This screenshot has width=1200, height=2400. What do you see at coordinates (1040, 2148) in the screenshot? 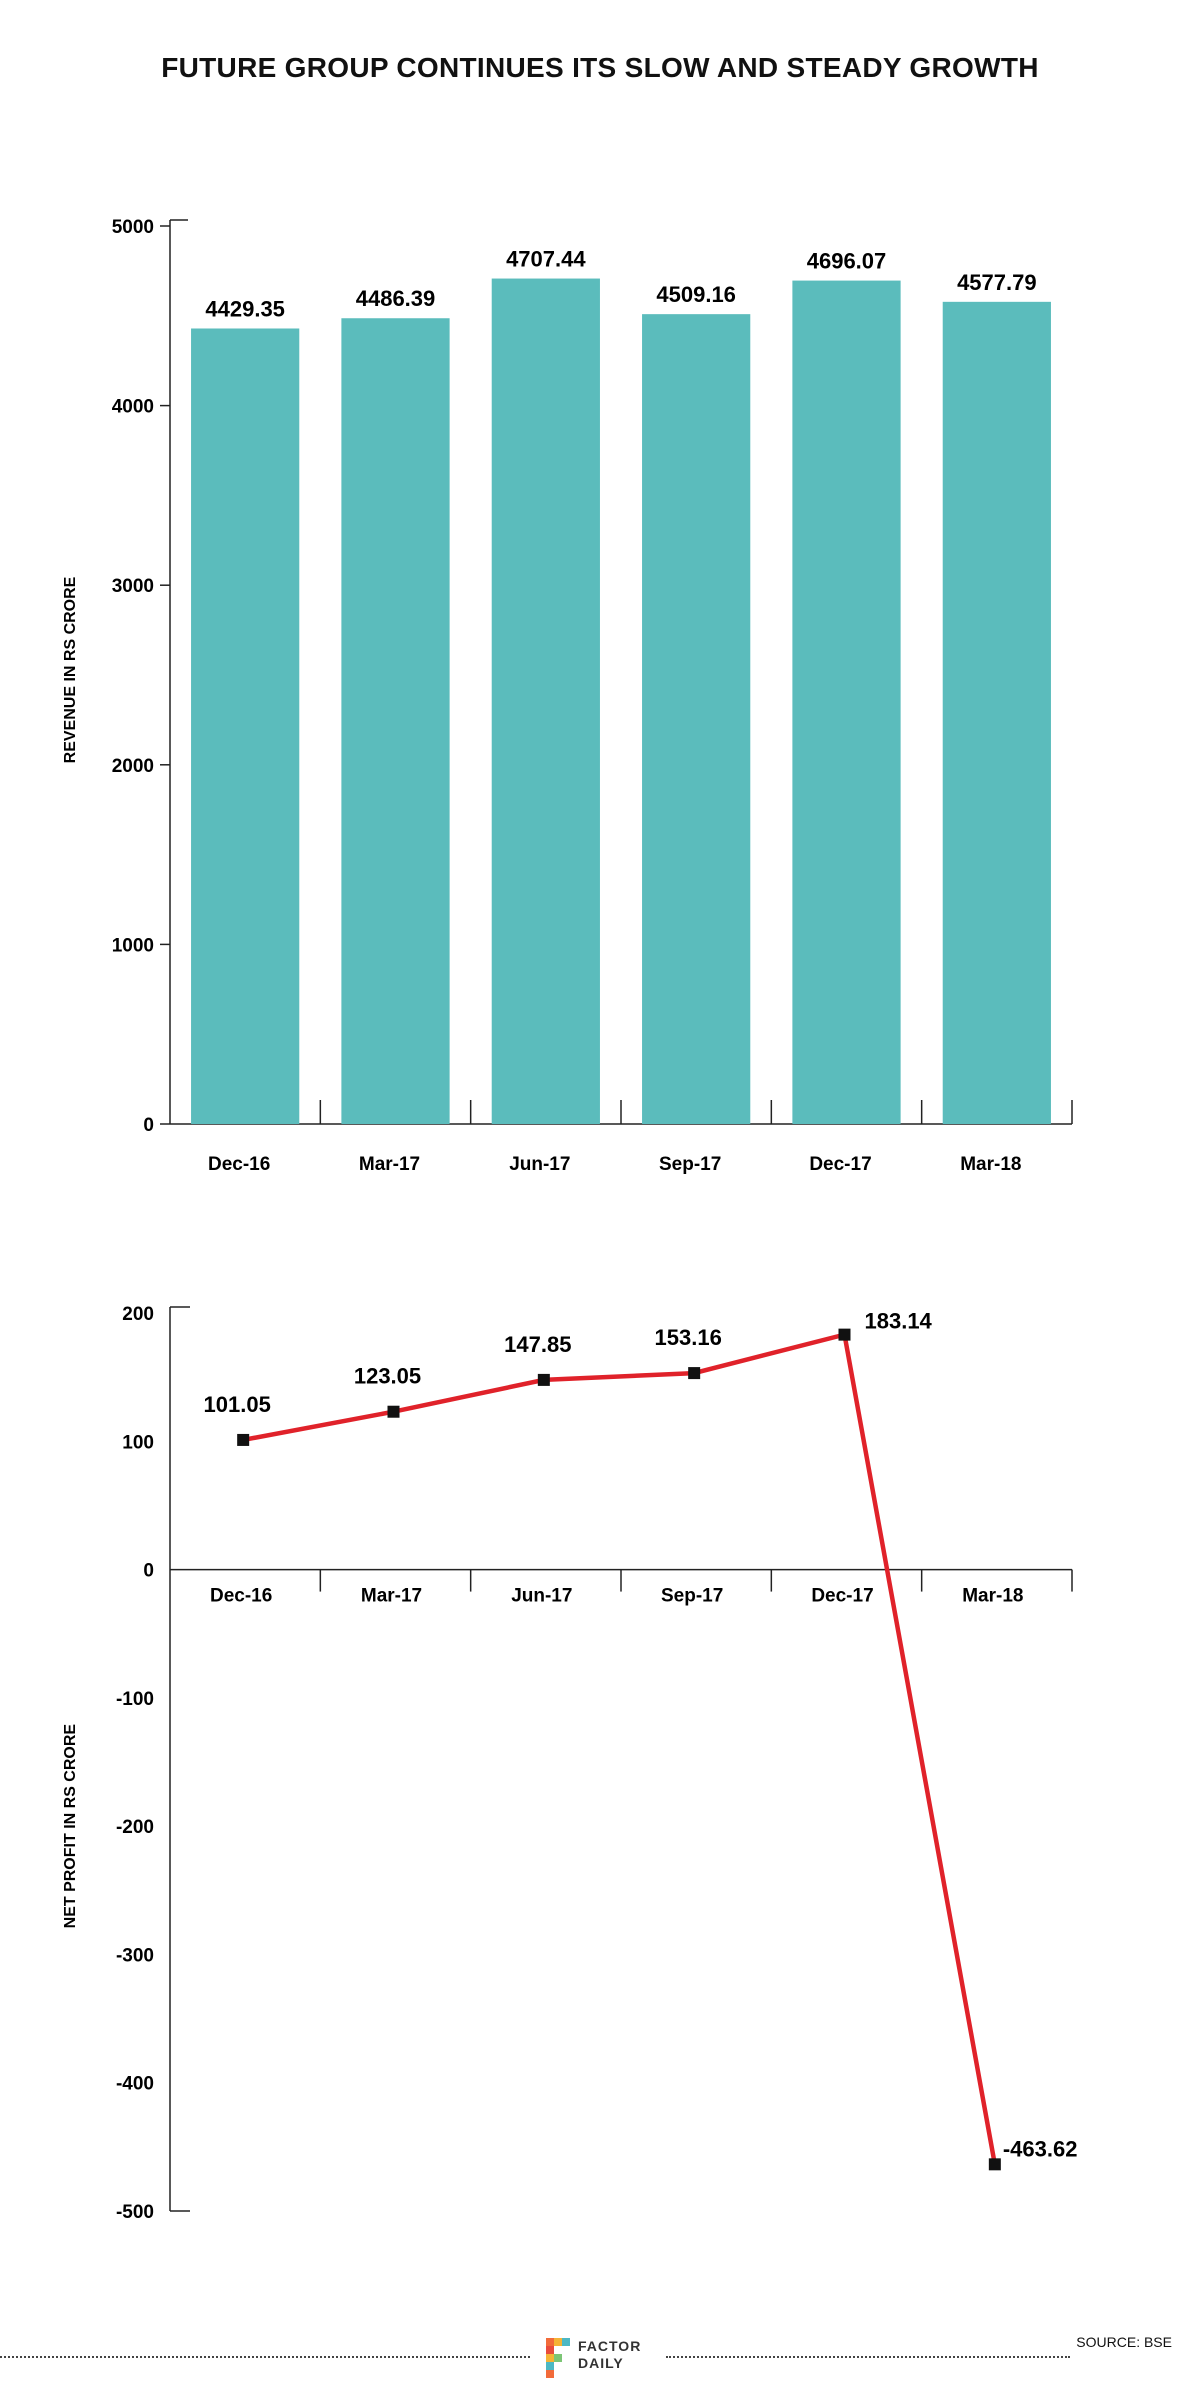
I see `point-value-label: -463.62` at bounding box center [1040, 2148].